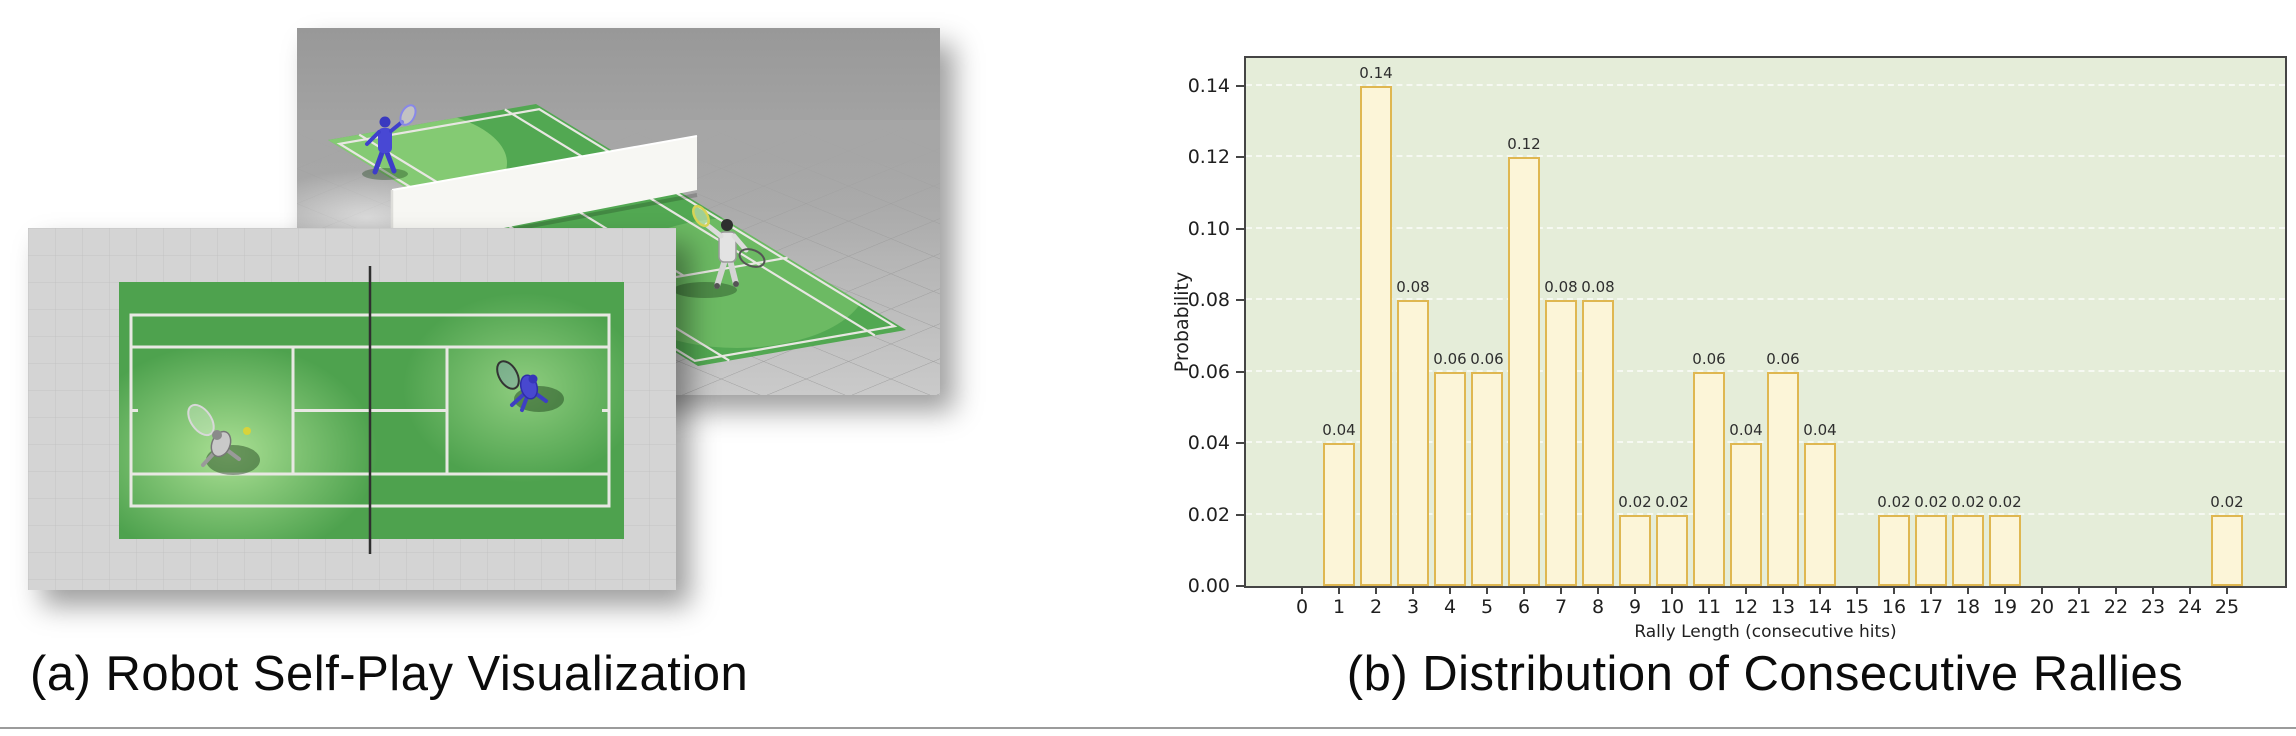  I want to click on court-light-left, so click(248, 441).